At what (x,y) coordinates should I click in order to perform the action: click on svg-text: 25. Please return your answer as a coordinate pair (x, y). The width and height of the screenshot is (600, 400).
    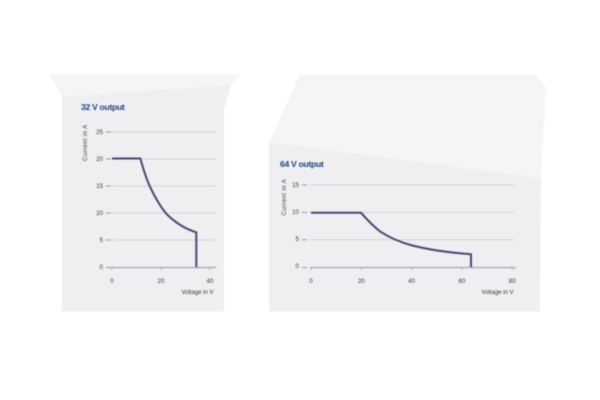
    Looking at the image, I should click on (99, 132).